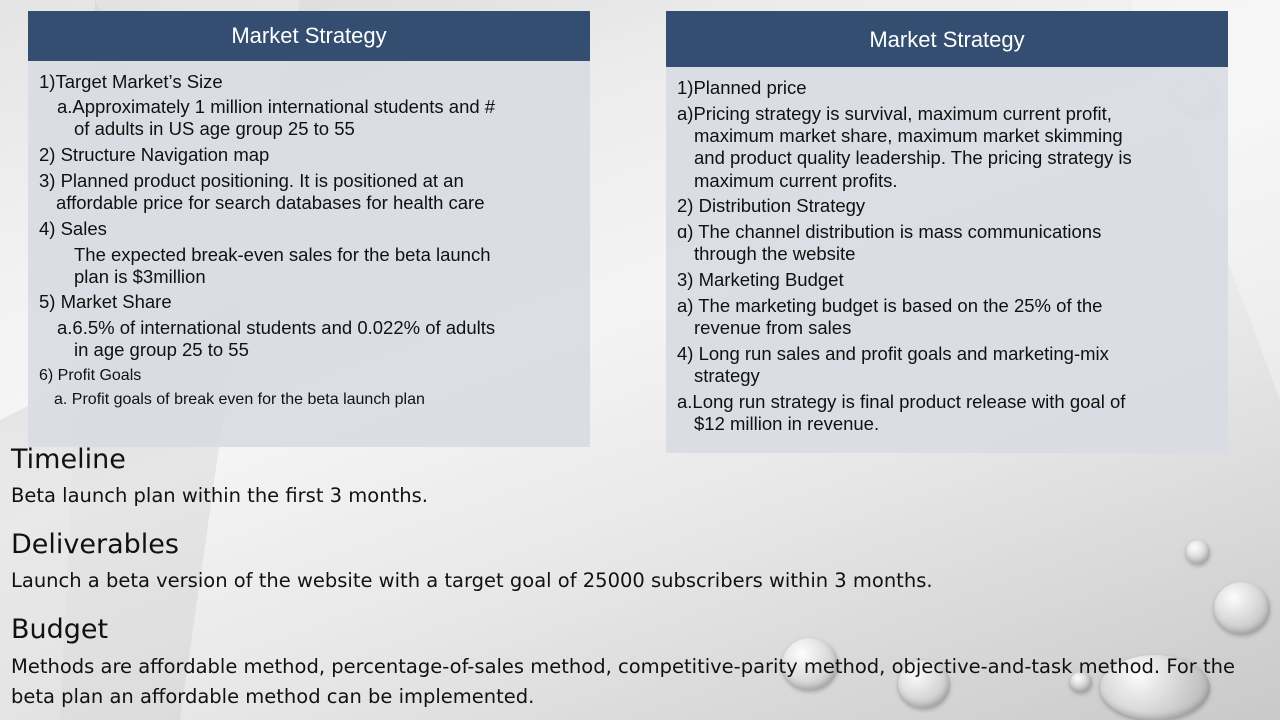  I want to click on text-line: 2) Distribution Strategy, so click(771, 205).